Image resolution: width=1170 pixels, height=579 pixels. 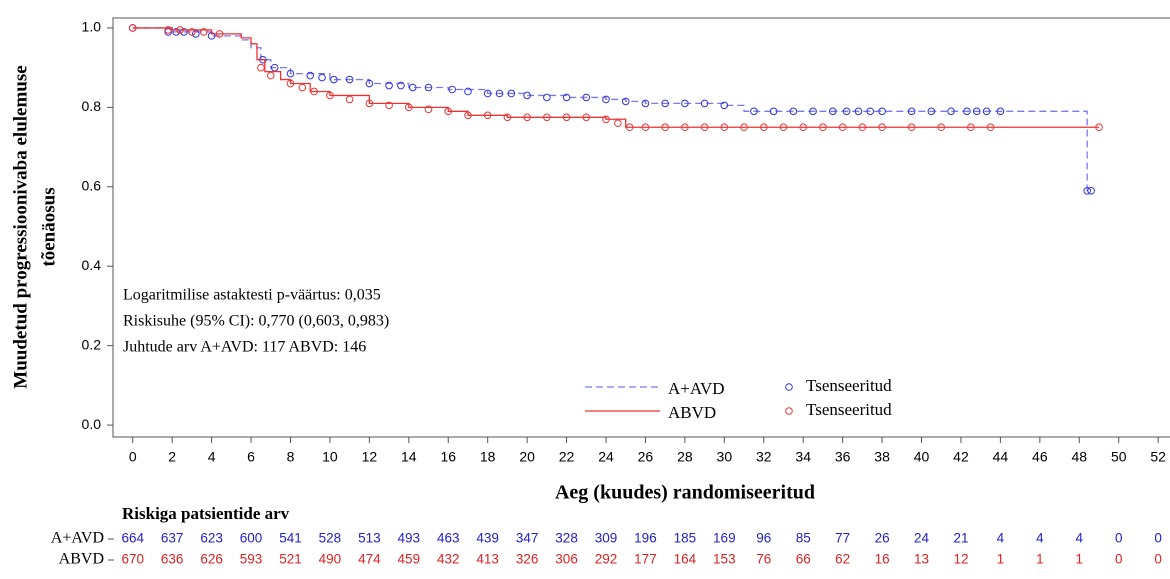 What do you see at coordinates (92, 106) in the screenshot?
I see `y-tick-label: 0.8` at bounding box center [92, 106].